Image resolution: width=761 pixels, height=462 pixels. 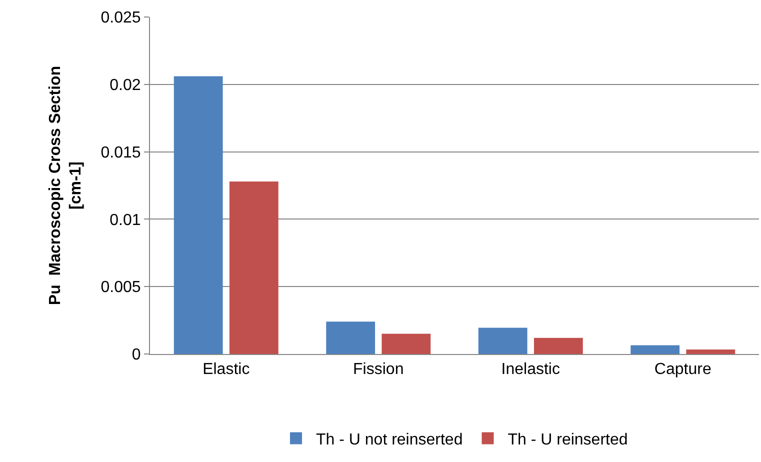 What do you see at coordinates (226, 369) in the screenshot?
I see `x-tick-label: Elastic` at bounding box center [226, 369].